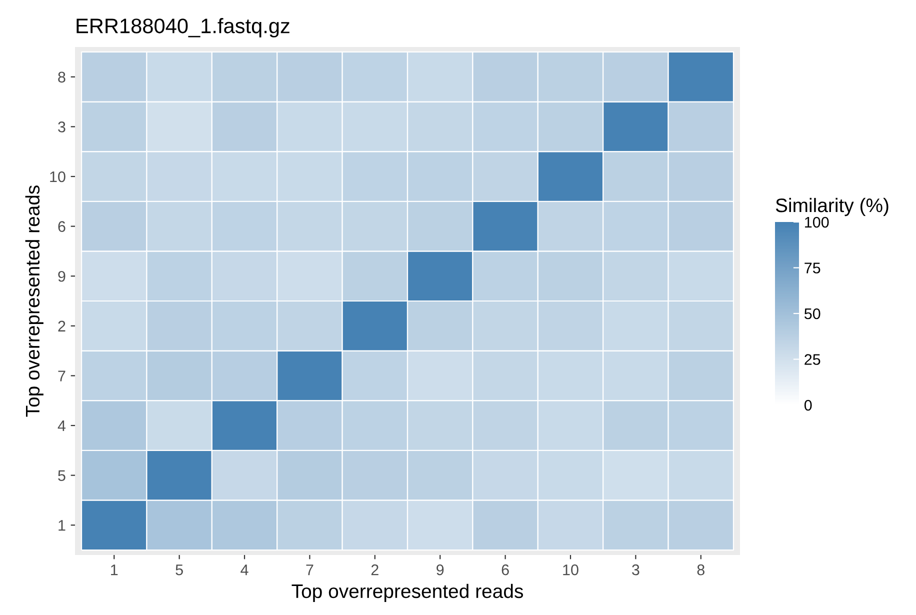 This screenshot has width=916, height=615. What do you see at coordinates (62, 475) in the screenshot?
I see `y-tick-label: 5` at bounding box center [62, 475].